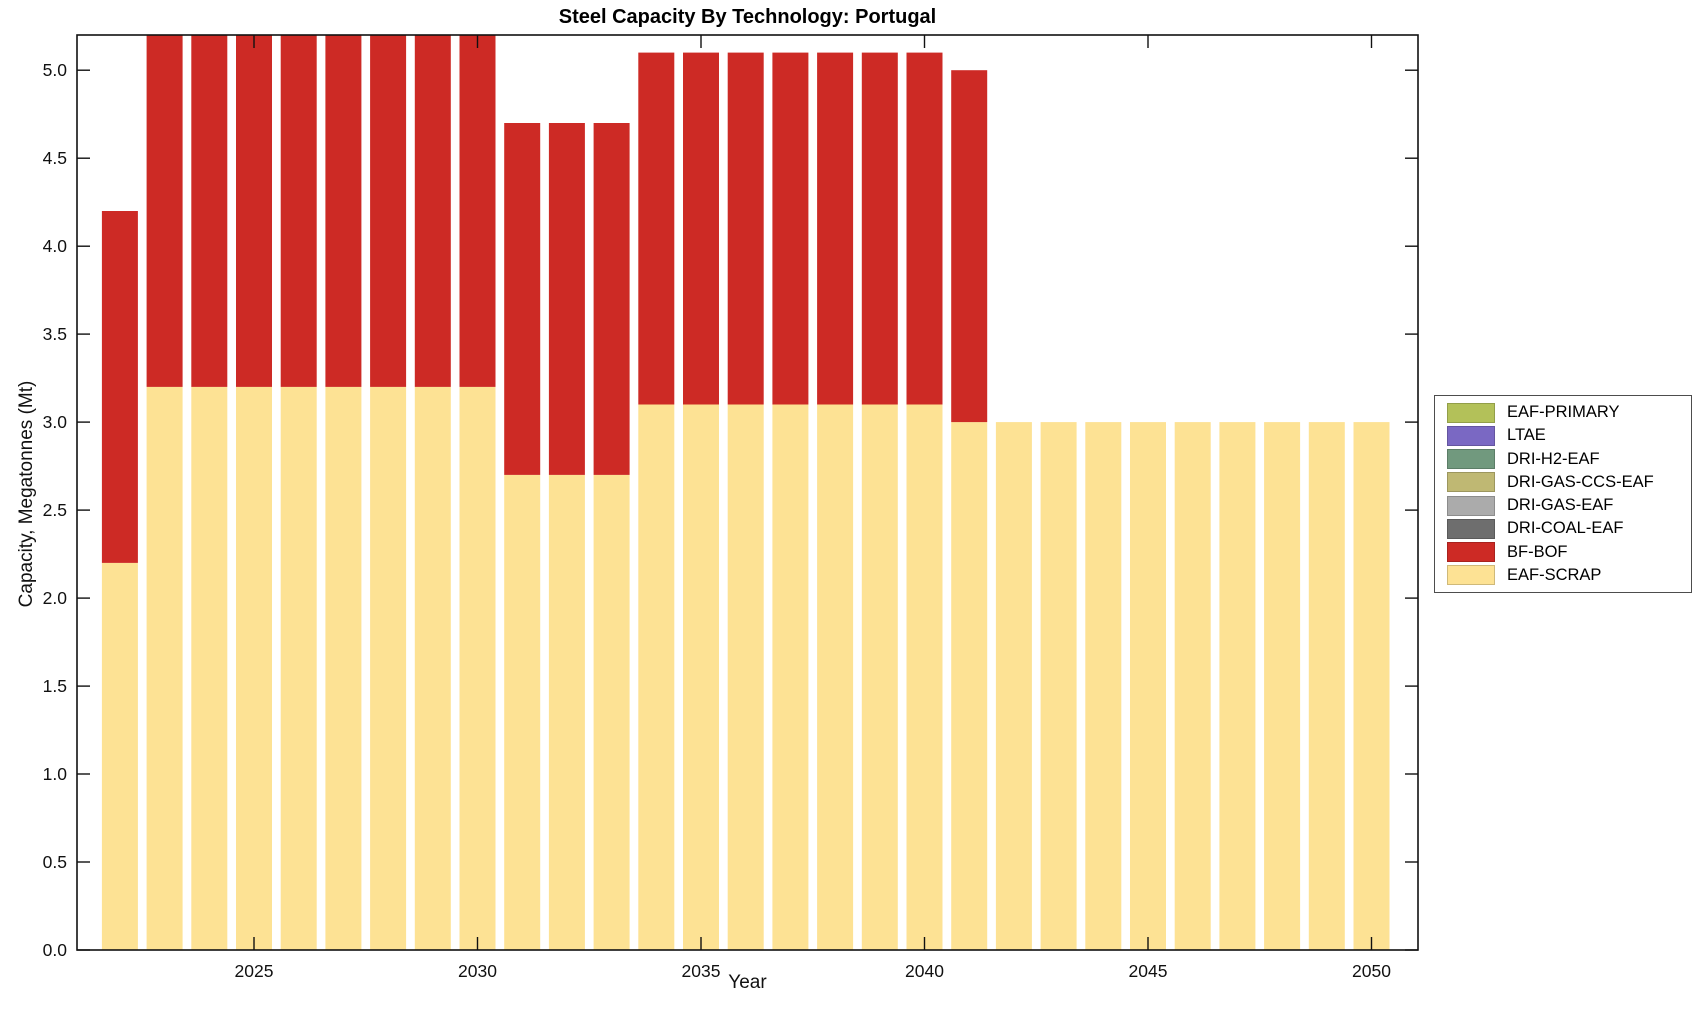 The height and width of the screenshot is (1021, 1696). Describe the element at coordinates (656, 677) in the screenshot. I see `bar-2034-EAF-SCRAP` at that location.